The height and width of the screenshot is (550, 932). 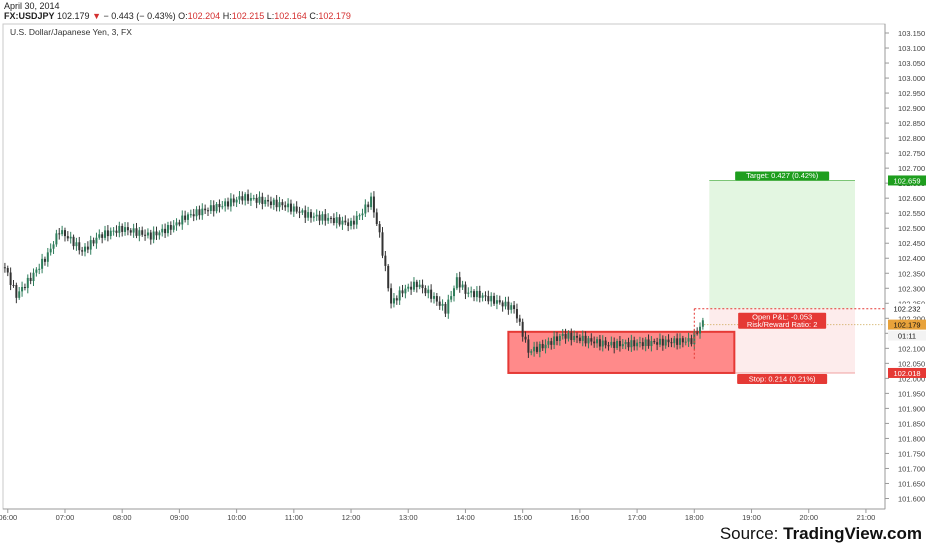 What do you see at coordinates (408, 517) in the screenshot?
I see `x-tick-label: 13:00` at bounding box center [408, 517].